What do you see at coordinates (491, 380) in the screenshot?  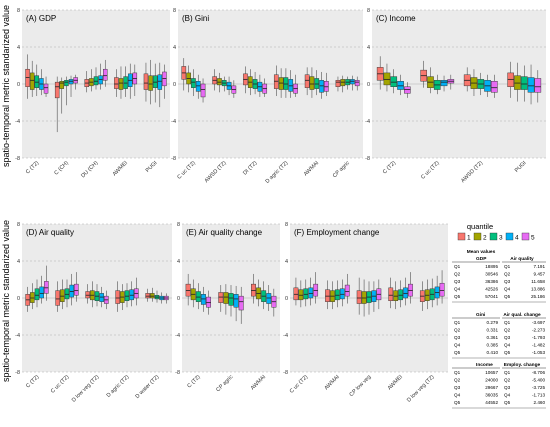 I see `mean-row-value: 24000` at bounding box center [491, 380].